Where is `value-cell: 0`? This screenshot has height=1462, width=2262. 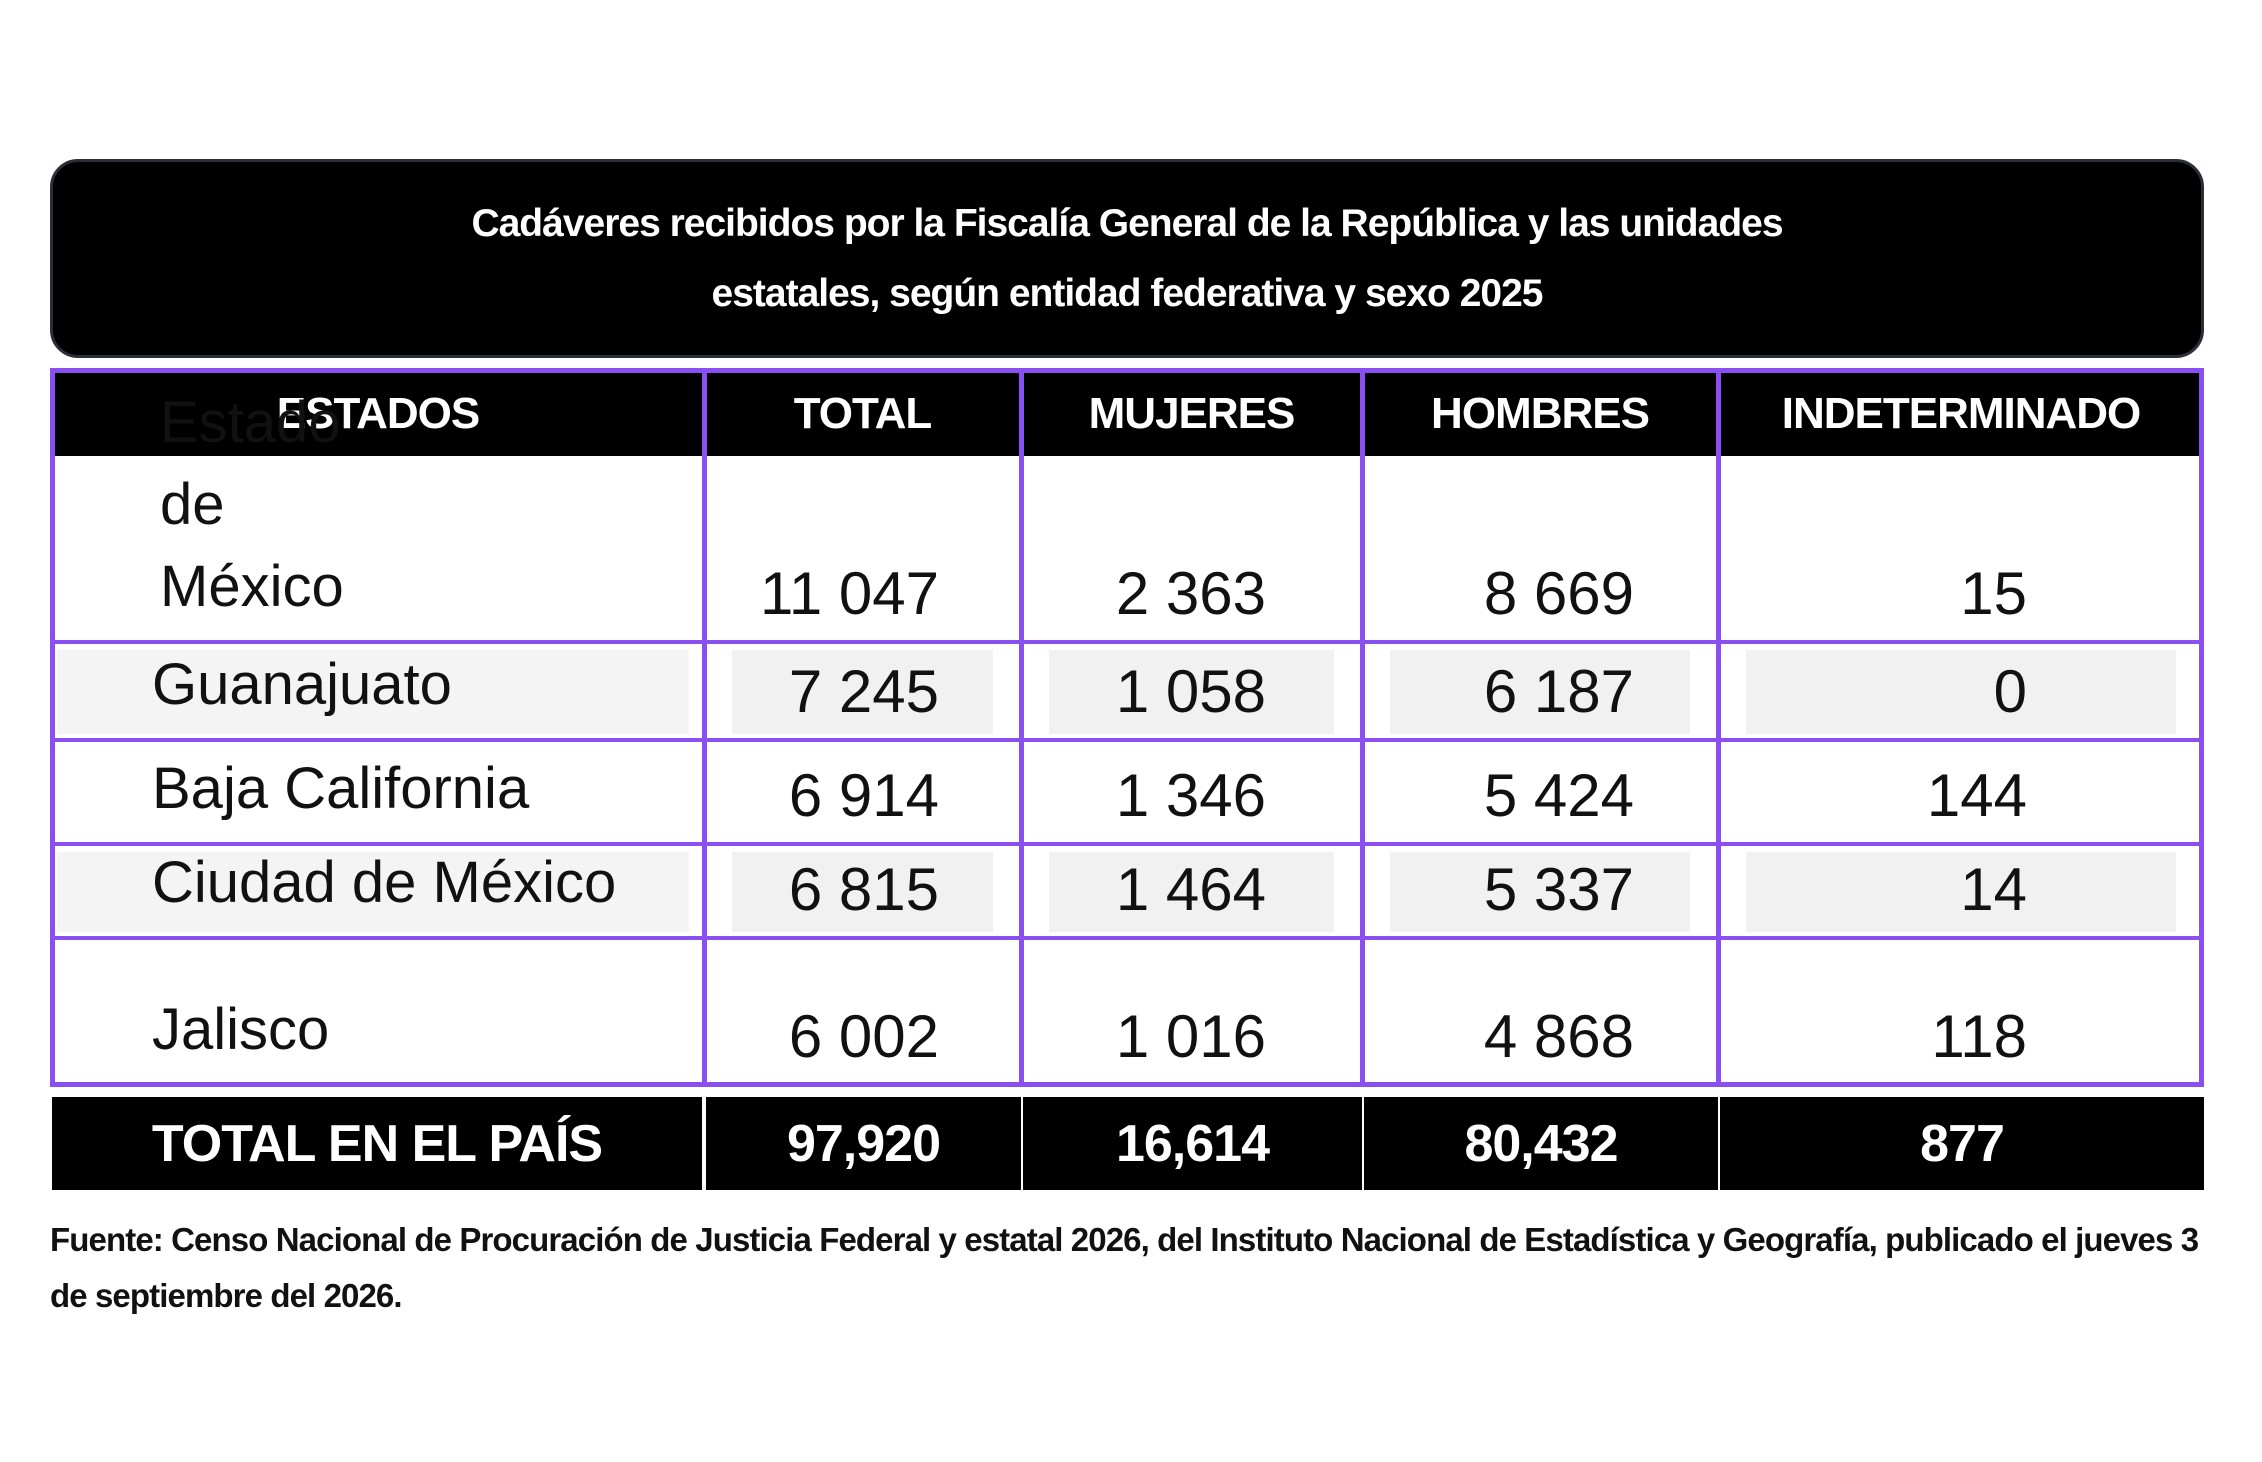 value-cell: 0 is located at coordinates (2010, 691).